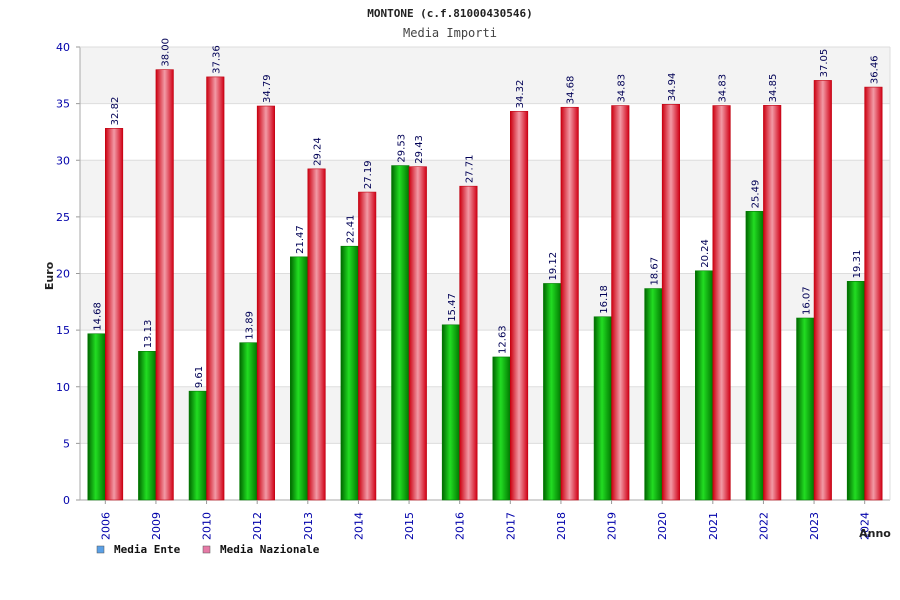 The image size is (900, 600). What do you see at coordinates (147, 549) in the screenshot?
I see `legend-label-media-ente: Media Ente` at bounding box center [147, 549].